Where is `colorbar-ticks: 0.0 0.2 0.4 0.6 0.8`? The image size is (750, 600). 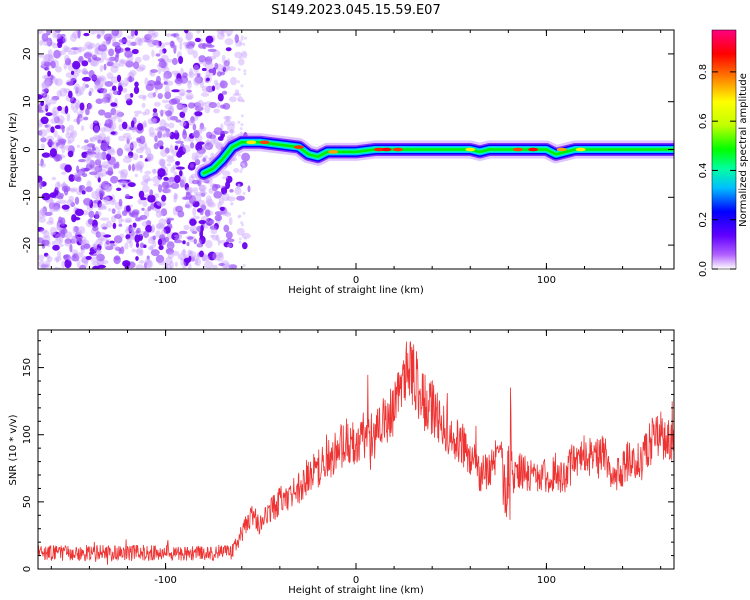
colorbar-ticks: 0.0 0.2 0.4 0.6 0.8 is located at coordinates (717, 170).